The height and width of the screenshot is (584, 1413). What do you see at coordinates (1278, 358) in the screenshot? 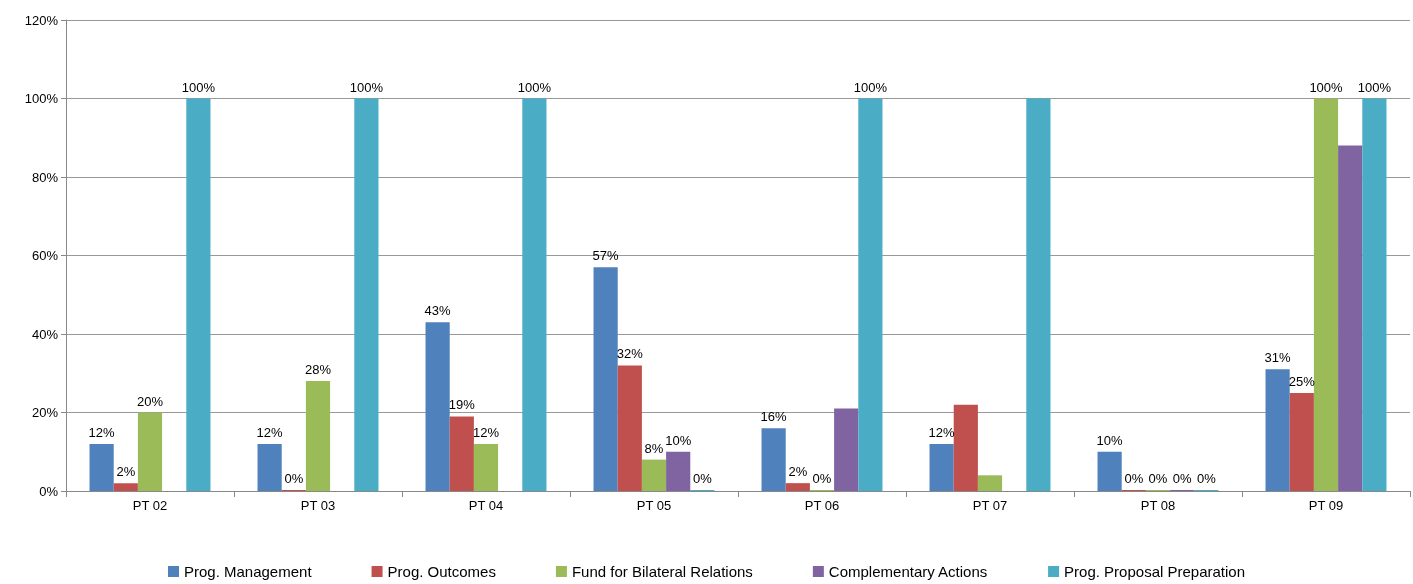
I see `data-label: 31%` at bounding box center [1278, 358].